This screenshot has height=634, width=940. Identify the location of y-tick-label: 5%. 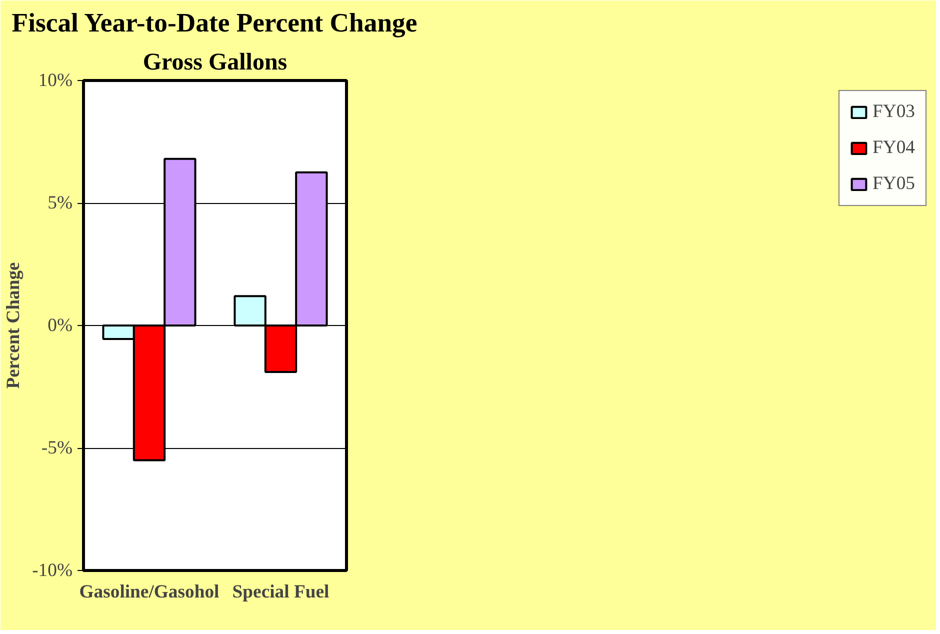
(60, 203).